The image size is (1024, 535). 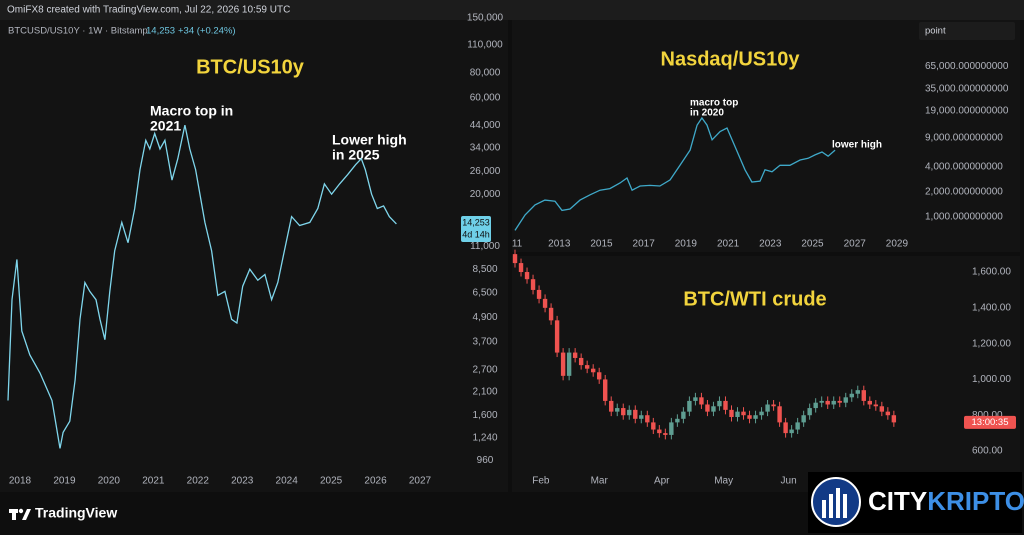 I want to click on symbol: BTCUSD/US10Y · 1W · Bitstamp, so click(x=78, y=31).